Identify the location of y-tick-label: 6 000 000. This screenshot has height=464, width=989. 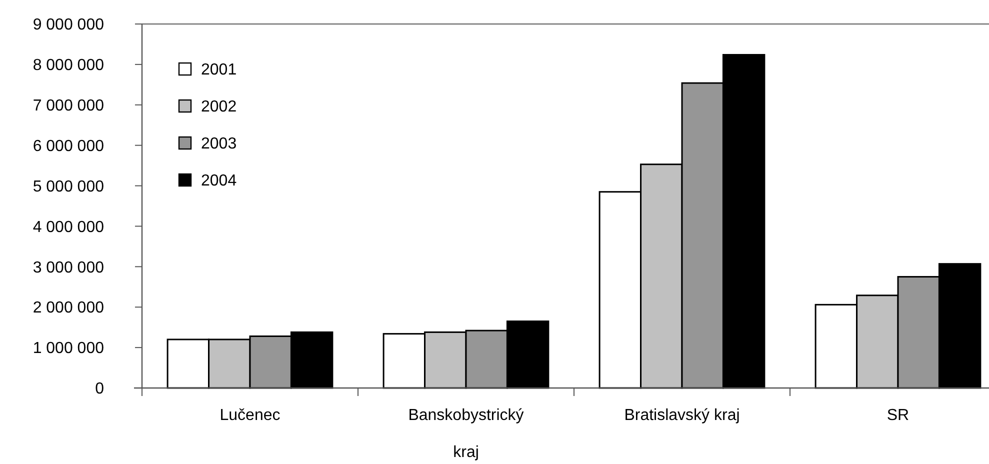
(68, 146).